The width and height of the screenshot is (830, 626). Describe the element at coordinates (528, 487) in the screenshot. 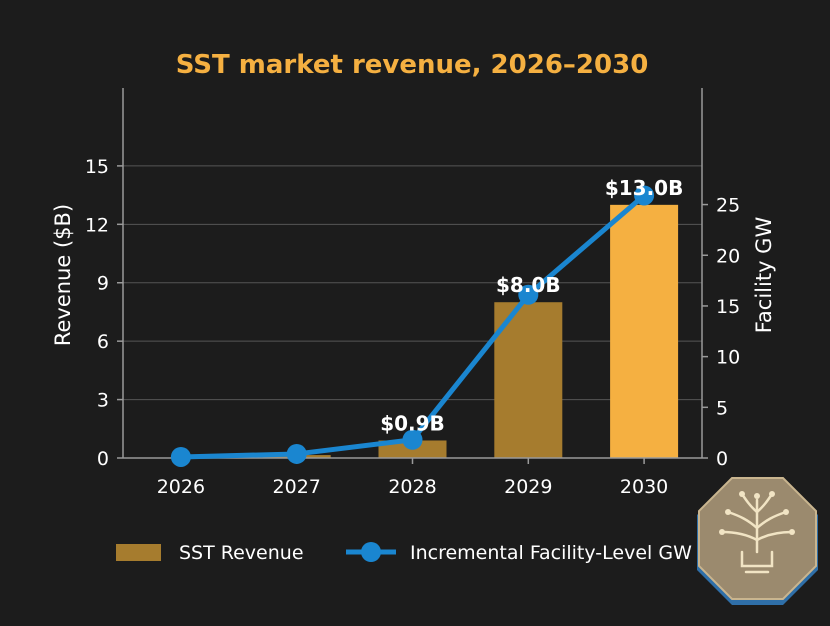

I see `x-tick-label: 2029` at that location.